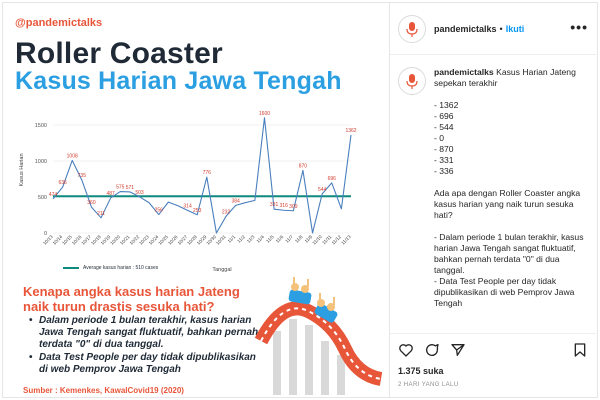  I want to click on bookmark-button, so click(580, 352).